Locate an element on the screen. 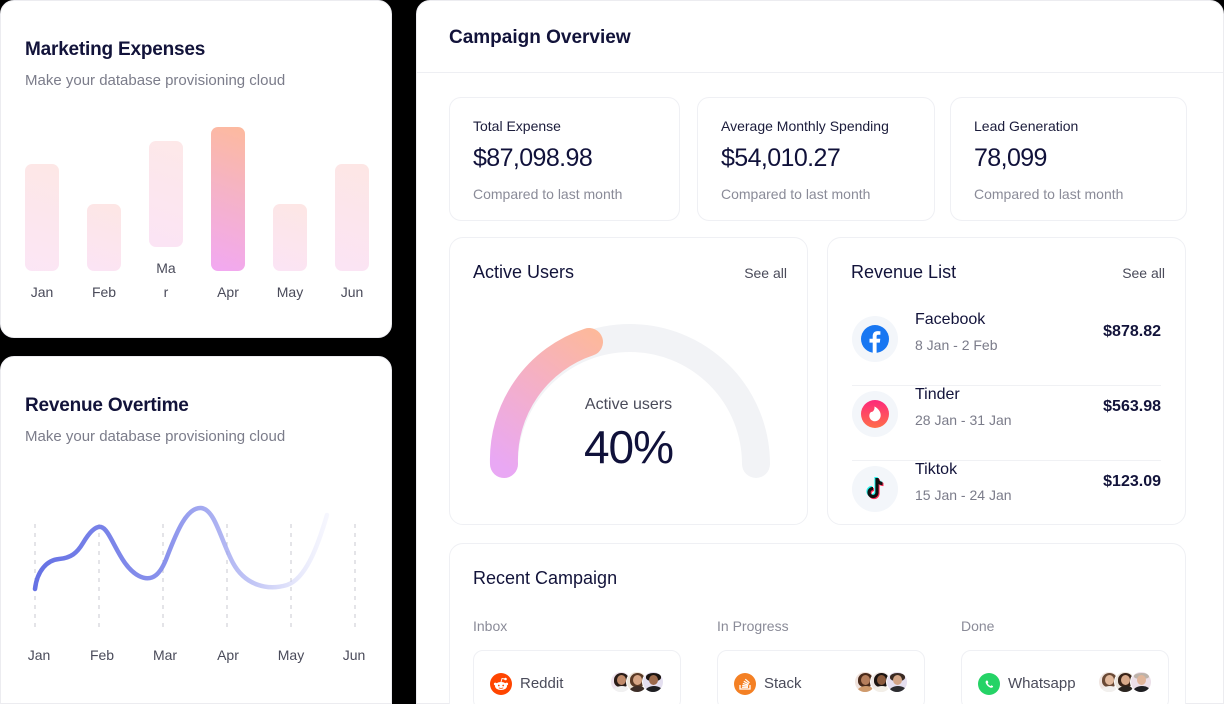 The height and width of the screenshot is (704, 1224). bar-label-mar: Mar is located at coordinates (166, 280).